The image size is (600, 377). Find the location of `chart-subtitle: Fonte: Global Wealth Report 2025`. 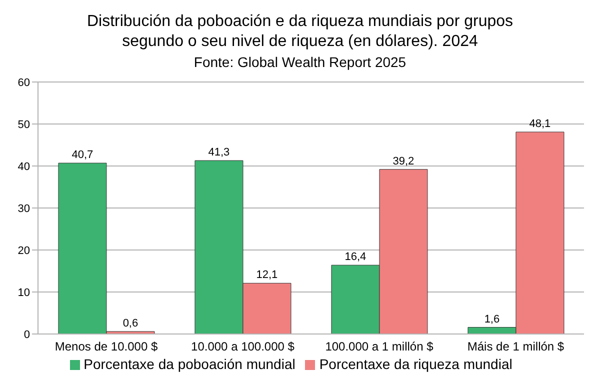

chart-subtitle: Fonte: Global Wealth Report 2025 is located at coordinates (300, 62).